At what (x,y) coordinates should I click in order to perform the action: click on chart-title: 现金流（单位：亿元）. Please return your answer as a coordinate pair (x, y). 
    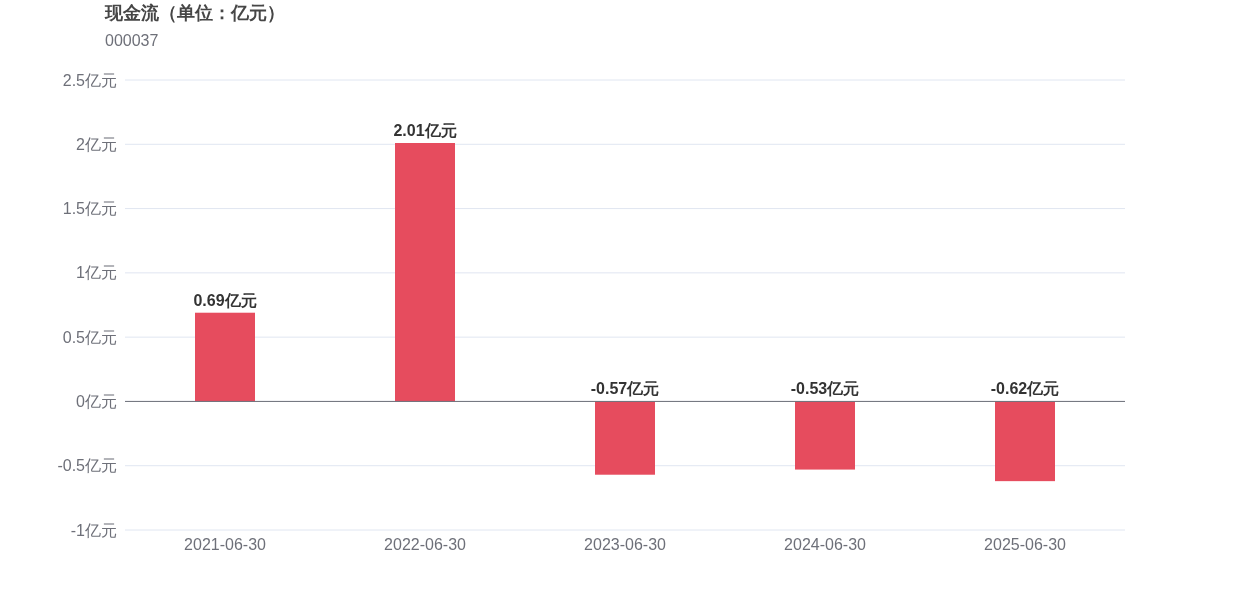
    Looking at the image, I should click on (194, 13).